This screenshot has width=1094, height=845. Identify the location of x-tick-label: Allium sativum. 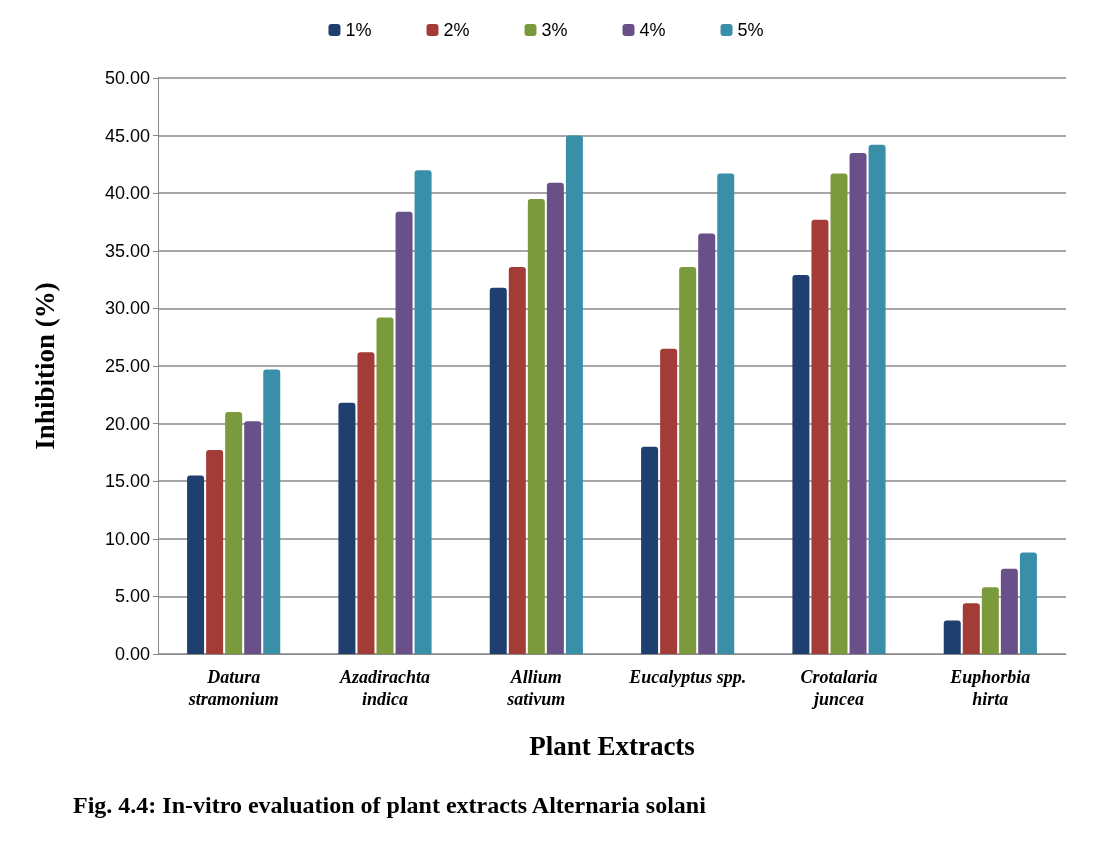
(536, 688).